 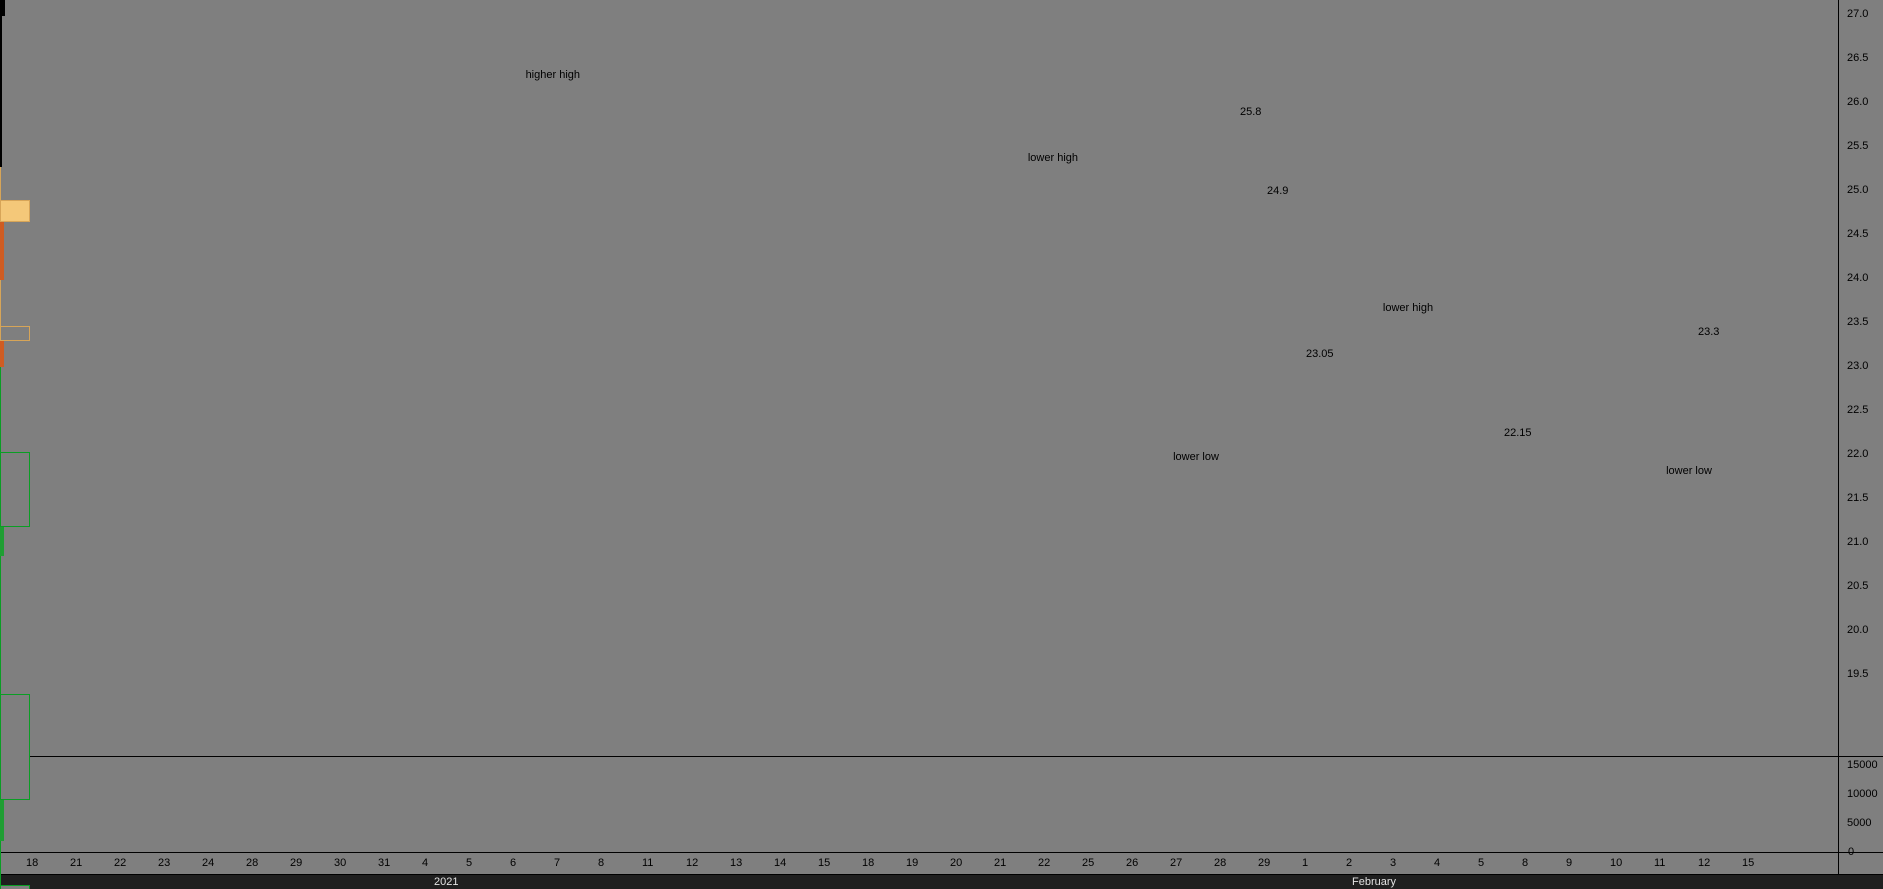 I want to click on date-label: 29, so click(x=1264, y=863).